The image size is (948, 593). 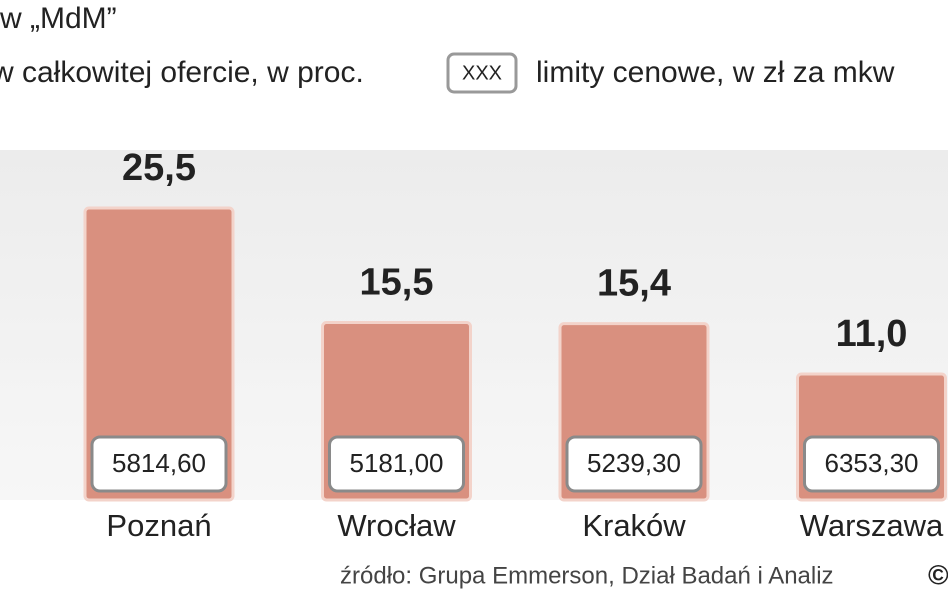 I want to click on limit-label: 6353,30, so click(x=872, y=463).